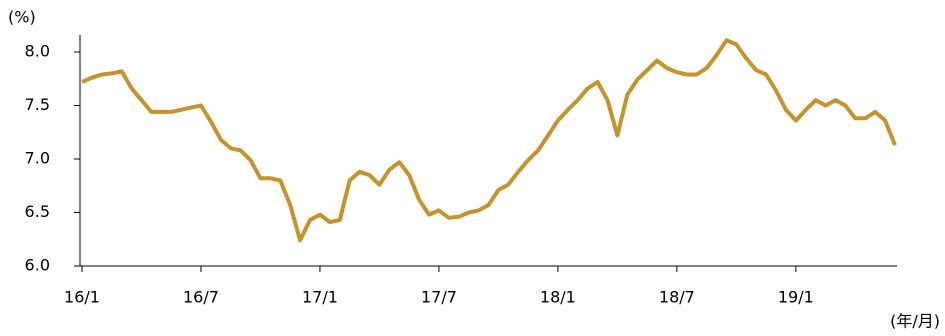 Image resolution: width=945 pixels, height=336 pixels. I want to click on x-tick-label: 17/7, so click(439, 297).